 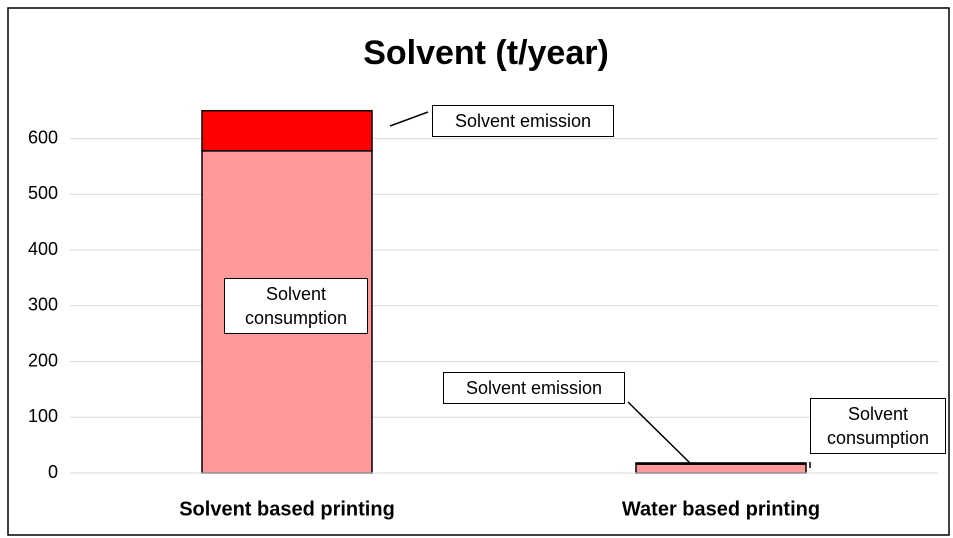 What do you see at coordinates (53, 472) in the screenshot?
I see `y-tick-label: 0` at bounding box center [53, 472].